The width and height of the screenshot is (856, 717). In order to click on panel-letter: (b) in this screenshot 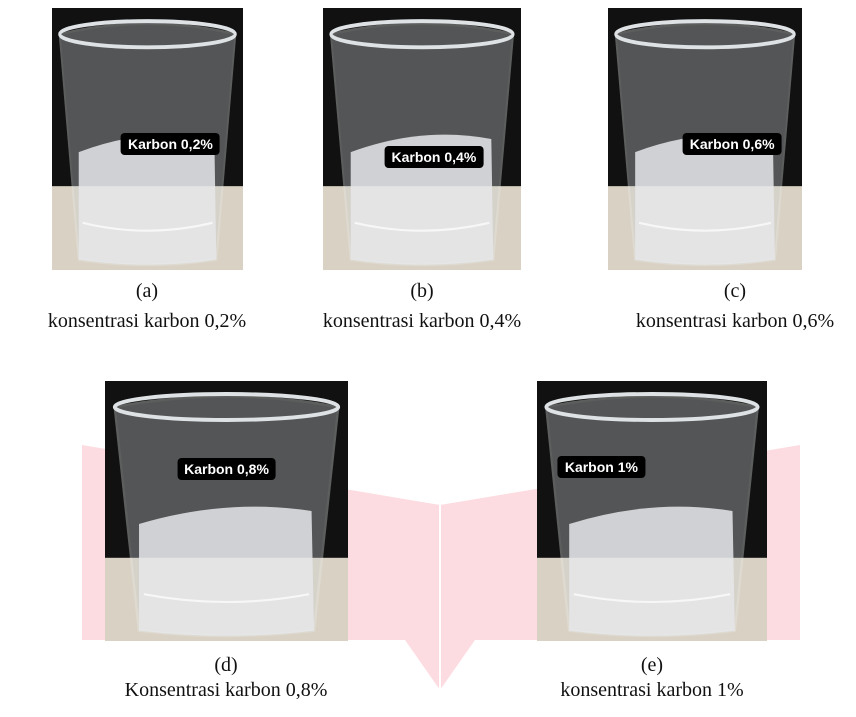, I will do `click(422, 291)`.